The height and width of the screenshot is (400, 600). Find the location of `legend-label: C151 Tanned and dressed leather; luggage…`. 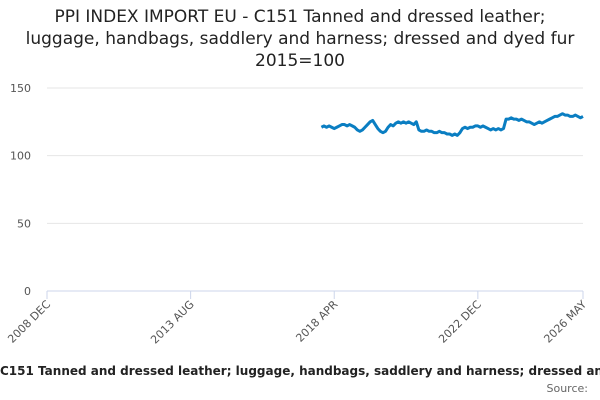

legend-label: C151 Tanned and dressed leather; luggage… is located at coordinates (300, 371).